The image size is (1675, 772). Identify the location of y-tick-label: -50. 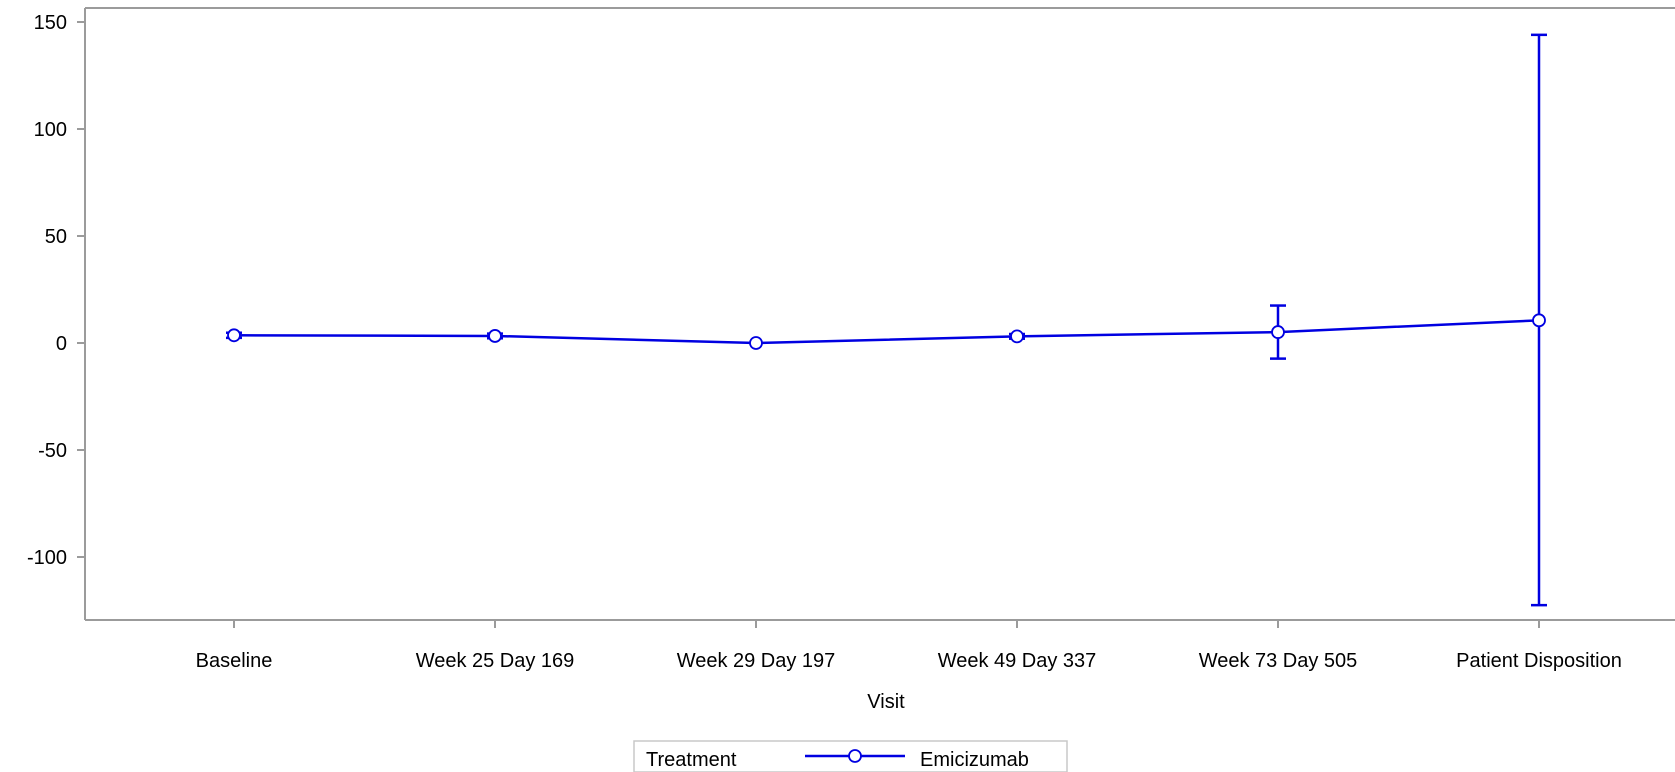
(52, 451).